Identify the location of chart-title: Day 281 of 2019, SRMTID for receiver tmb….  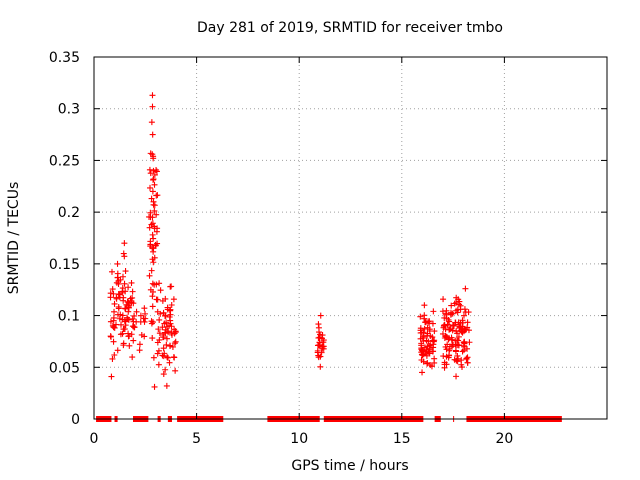
(350, 28).